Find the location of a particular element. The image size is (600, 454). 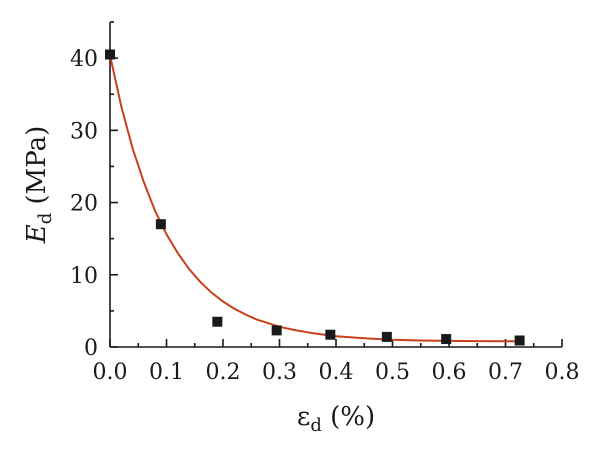

y-axis-label: Ed (MPa) is located at coordinates (39, 185).